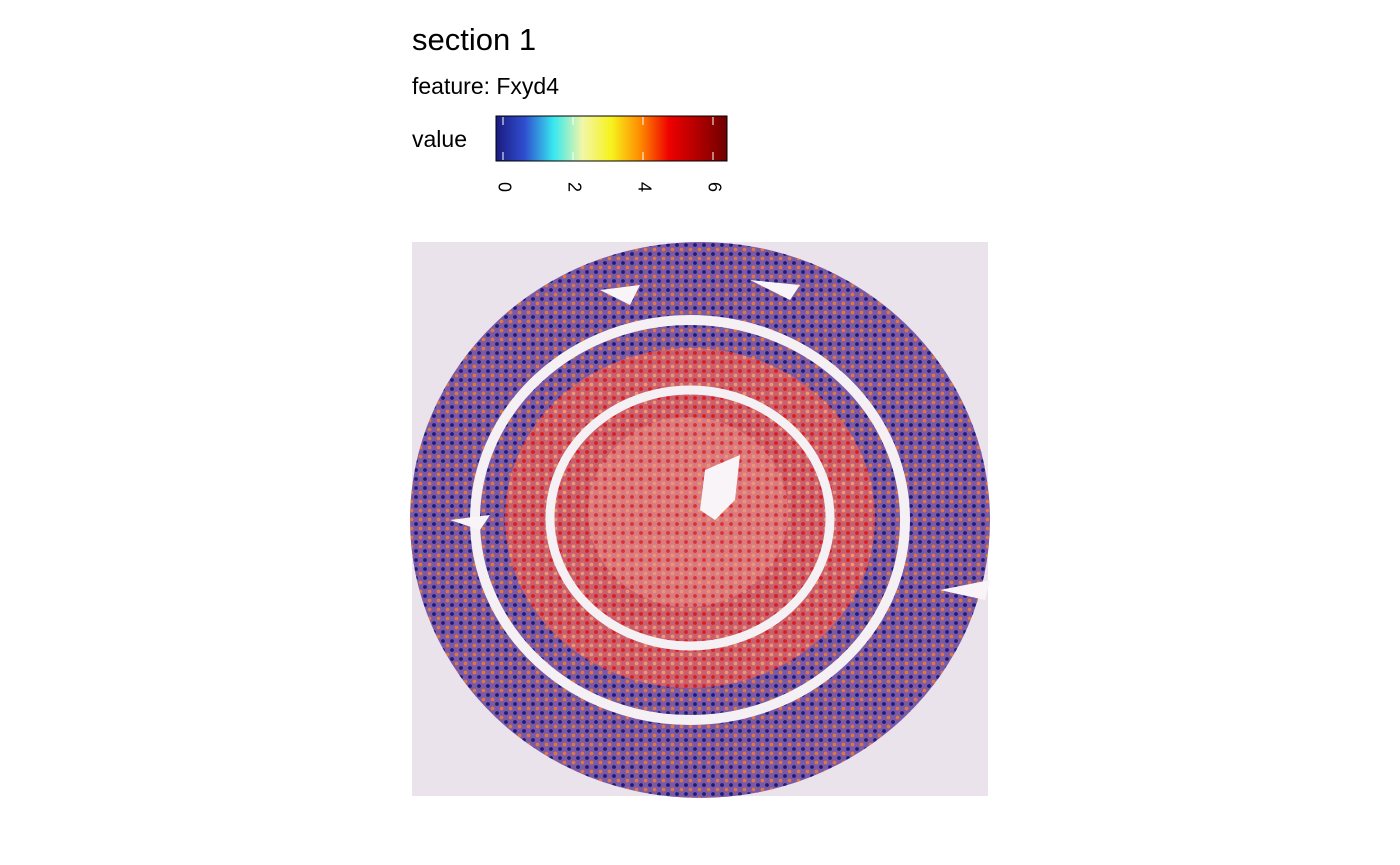 This screenshot has width=1400, height=865. Describe the element at coordinates (574, 187) in the screenshot. I see `colorbar-tick-label: 2` at that location.